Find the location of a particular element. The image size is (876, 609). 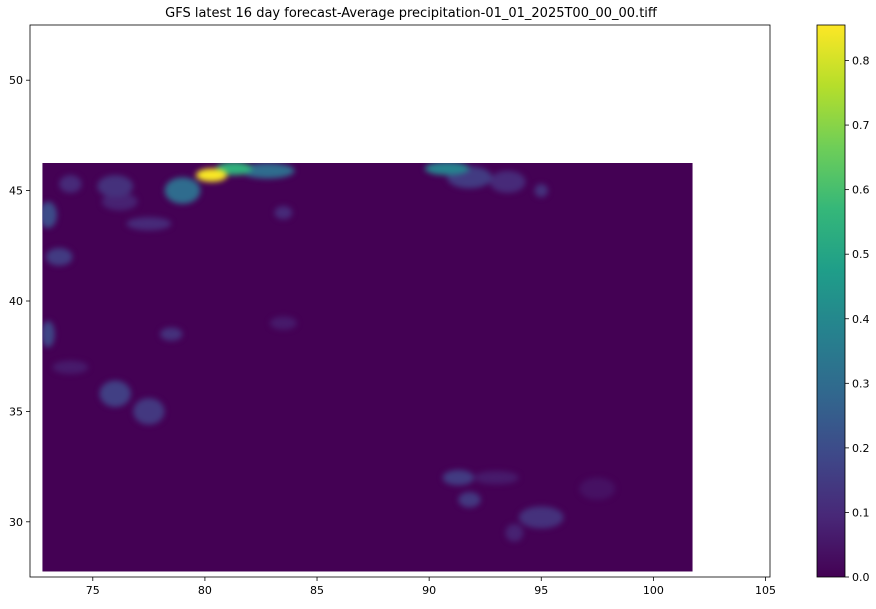

x-tick-label: 75 is located at coordinates (93, 590).